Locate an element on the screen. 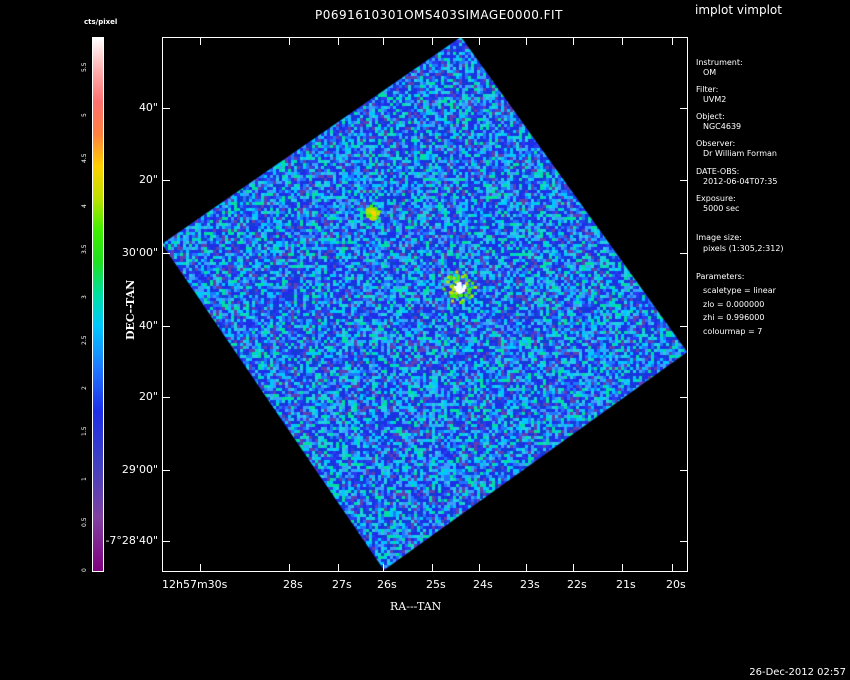 This screenshot has height=680, width=850. colorbar-tick-label: 5.5 is located at coordinates (84, 66).